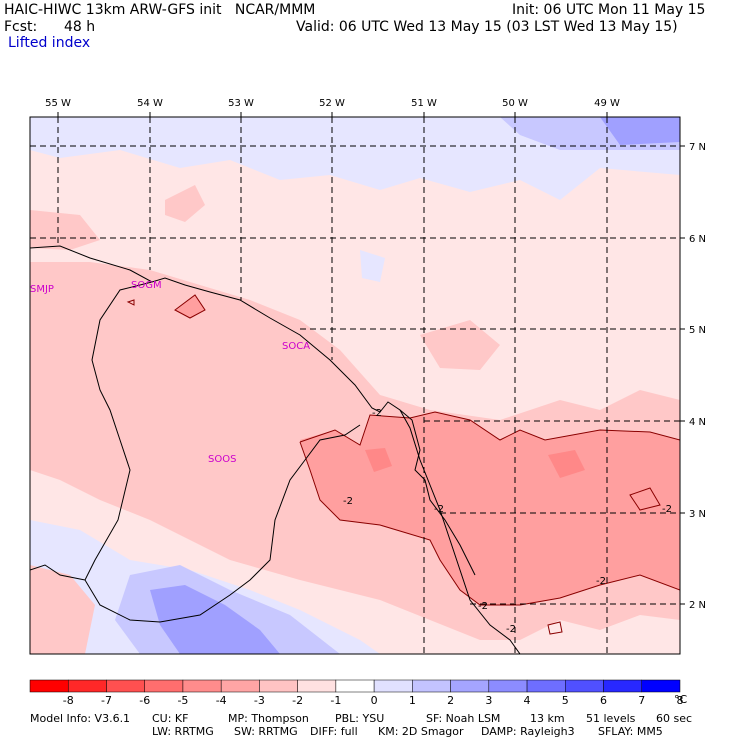 Image resolution: width=740 pixels, height=740 pixels. What do you see at coordinates (682, 375) in the screenshot?
I see `right-ticks` at bounding box center [682, 375].